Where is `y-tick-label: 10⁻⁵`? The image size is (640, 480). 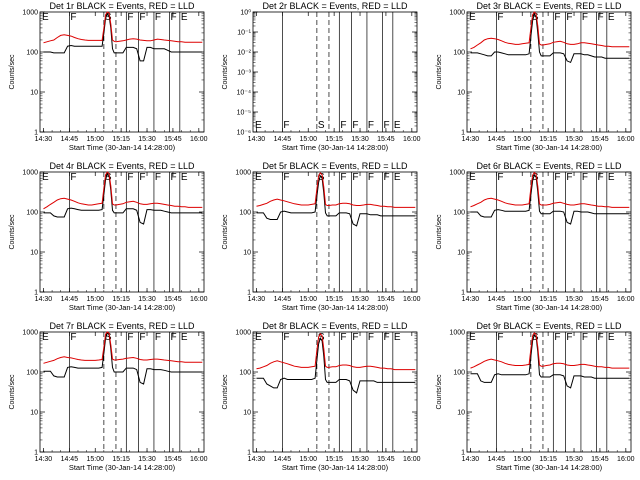
y-tick-label: 10⁻⁵ is located at coordinates (244, 113).